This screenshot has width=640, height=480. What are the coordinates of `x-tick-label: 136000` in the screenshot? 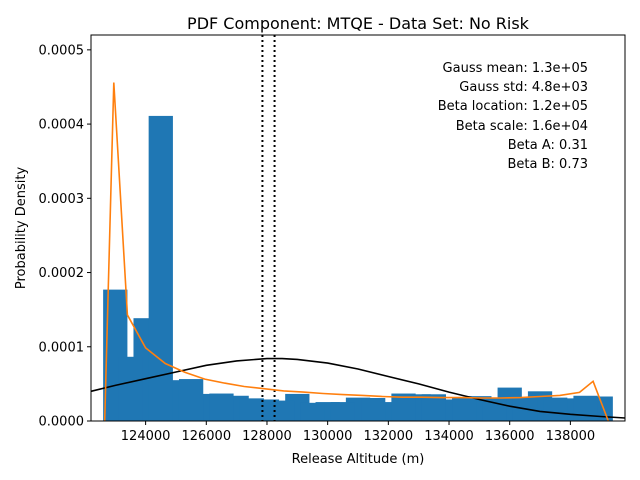 It's located at (510, 436).